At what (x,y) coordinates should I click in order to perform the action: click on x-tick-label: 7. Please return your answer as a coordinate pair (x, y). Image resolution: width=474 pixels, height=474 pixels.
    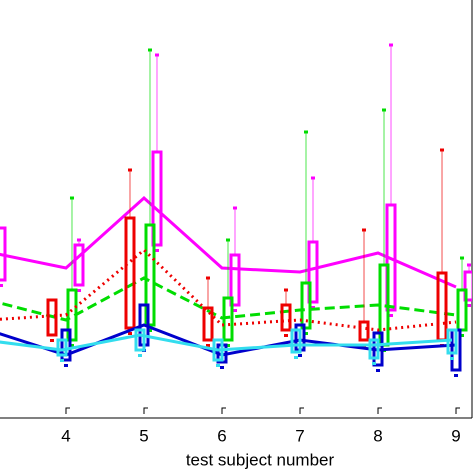
    Looking at the image, I should click on (299, 435).